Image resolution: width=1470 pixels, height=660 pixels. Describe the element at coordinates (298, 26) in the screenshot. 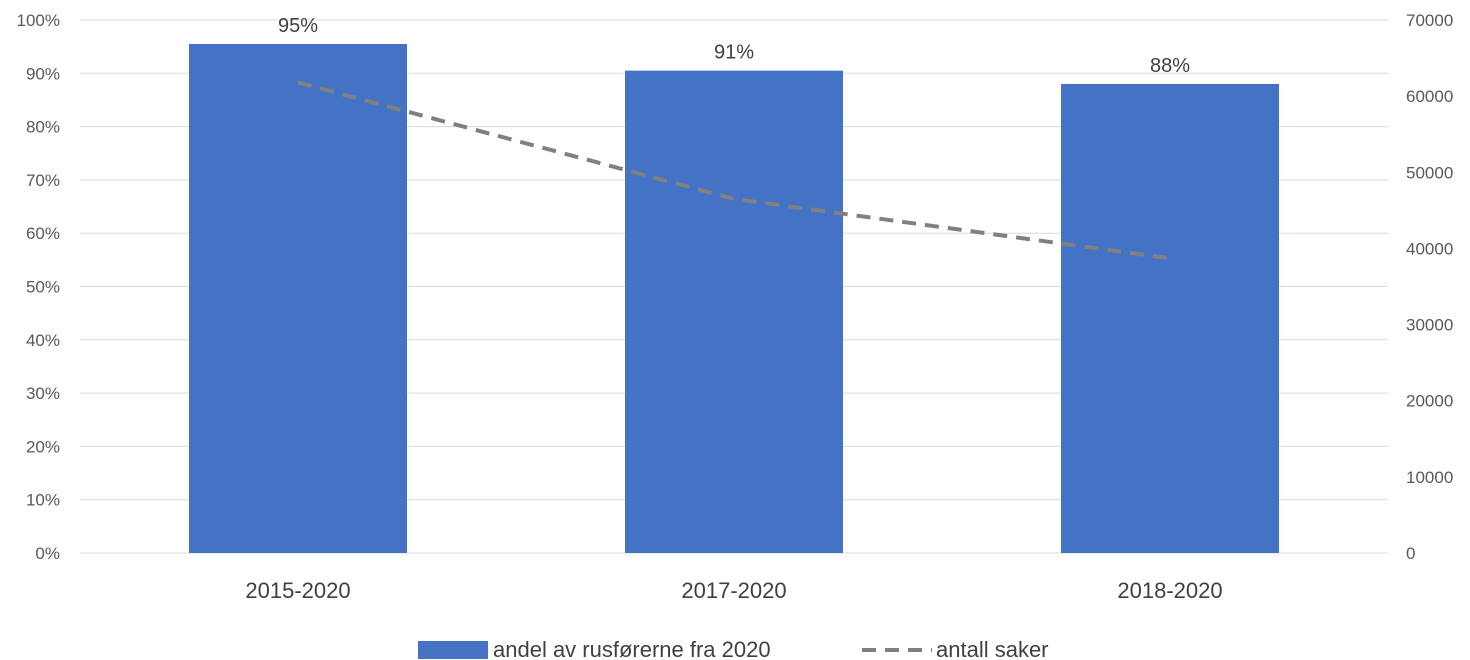

I see `bar-data-label: 95%` at that location.